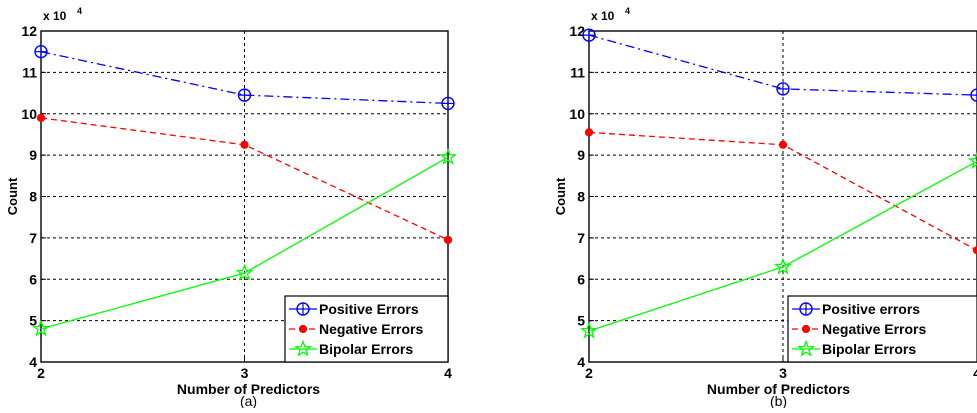 The image size is (977, 413). What do you see at coordinates (369, 309) in the screenshot?
I see `legend-label: Positive Errors` at bounding box center [369, 309].